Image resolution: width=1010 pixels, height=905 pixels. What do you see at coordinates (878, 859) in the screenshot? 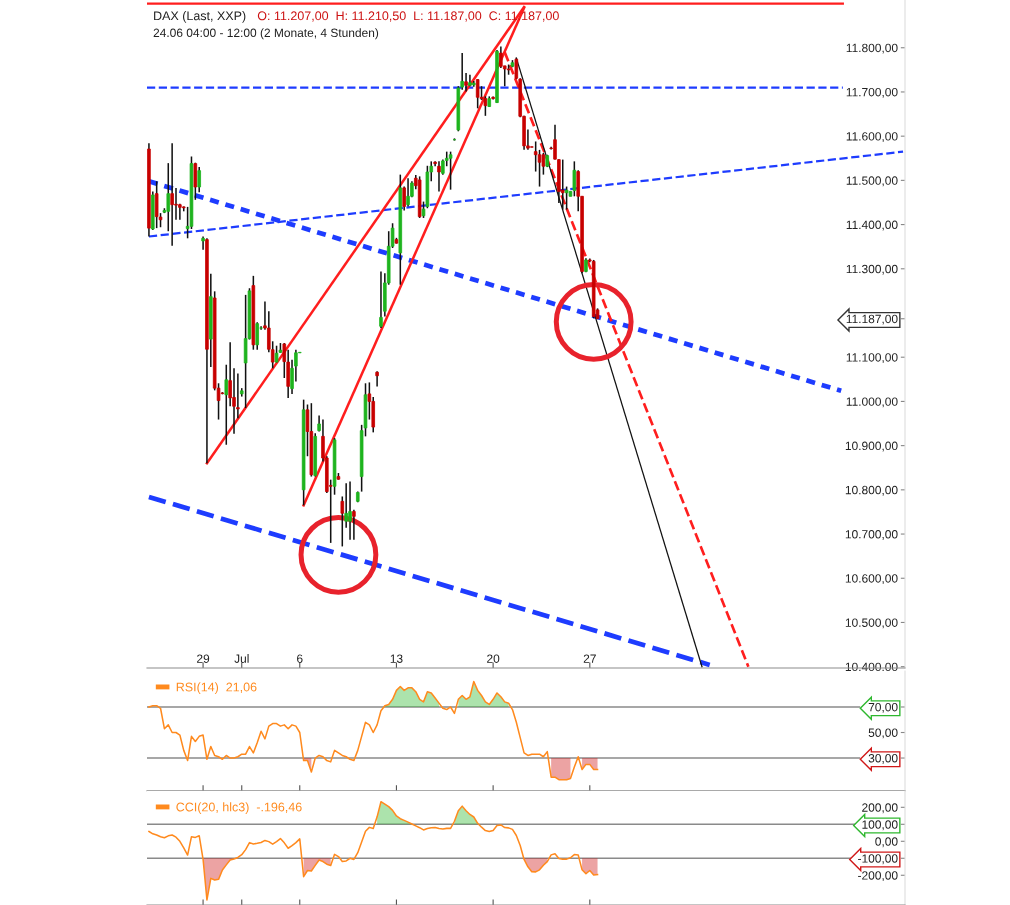
I see `y-tick-label: -100,00` at bounding box center [878, 859].